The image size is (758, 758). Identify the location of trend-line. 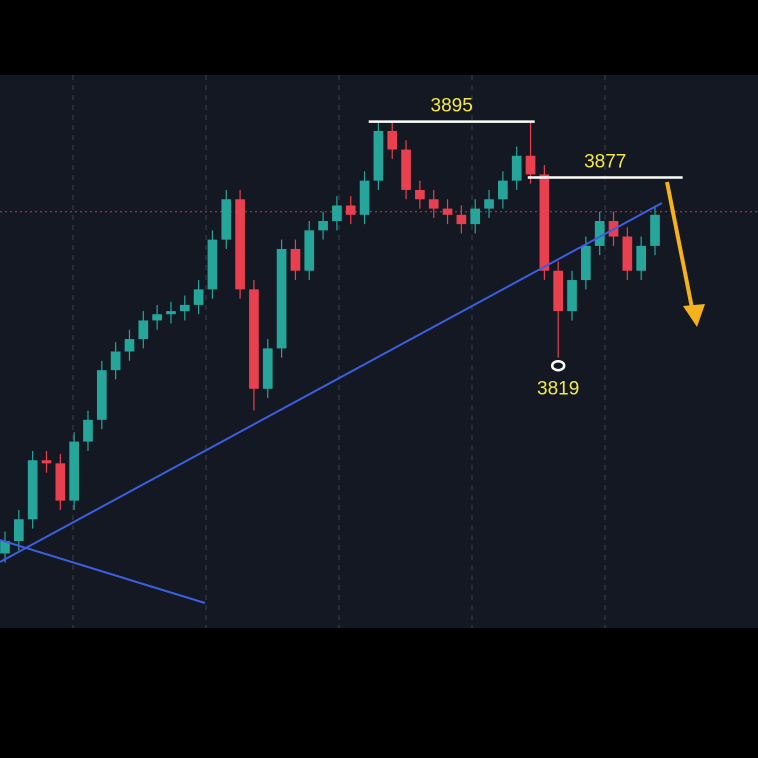
(103, 571).